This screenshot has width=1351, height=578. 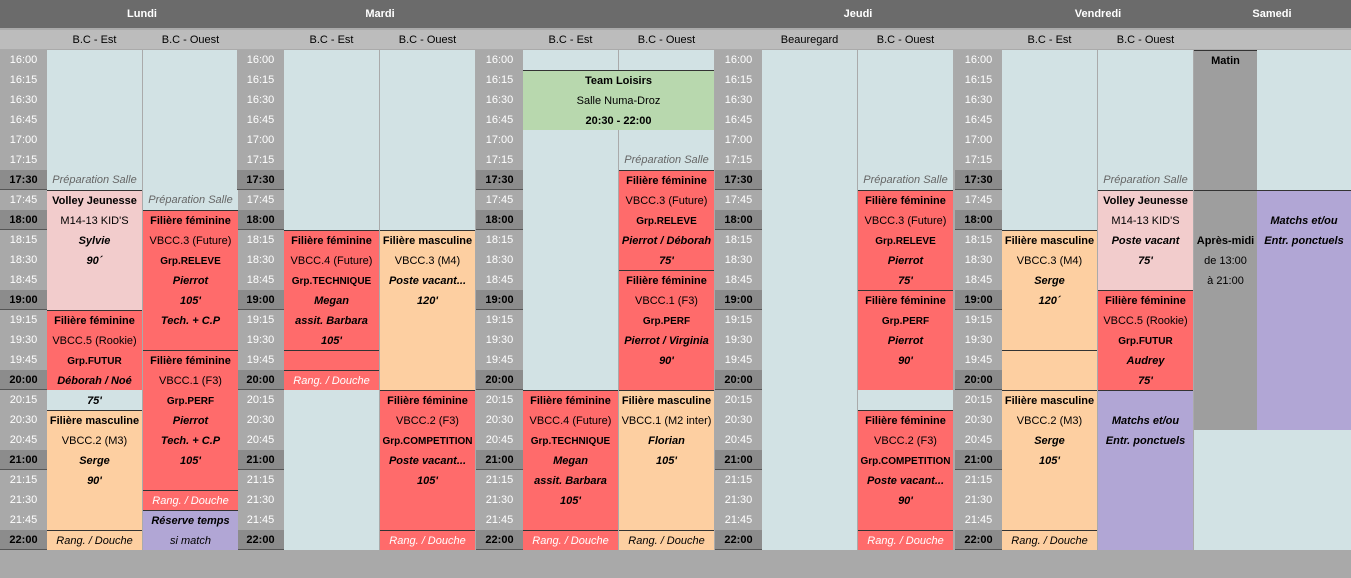 What do you see at coordinates (499, 120) in the screenshot?
I see `time-cell: 16:45` at bounding box center [499, 120].